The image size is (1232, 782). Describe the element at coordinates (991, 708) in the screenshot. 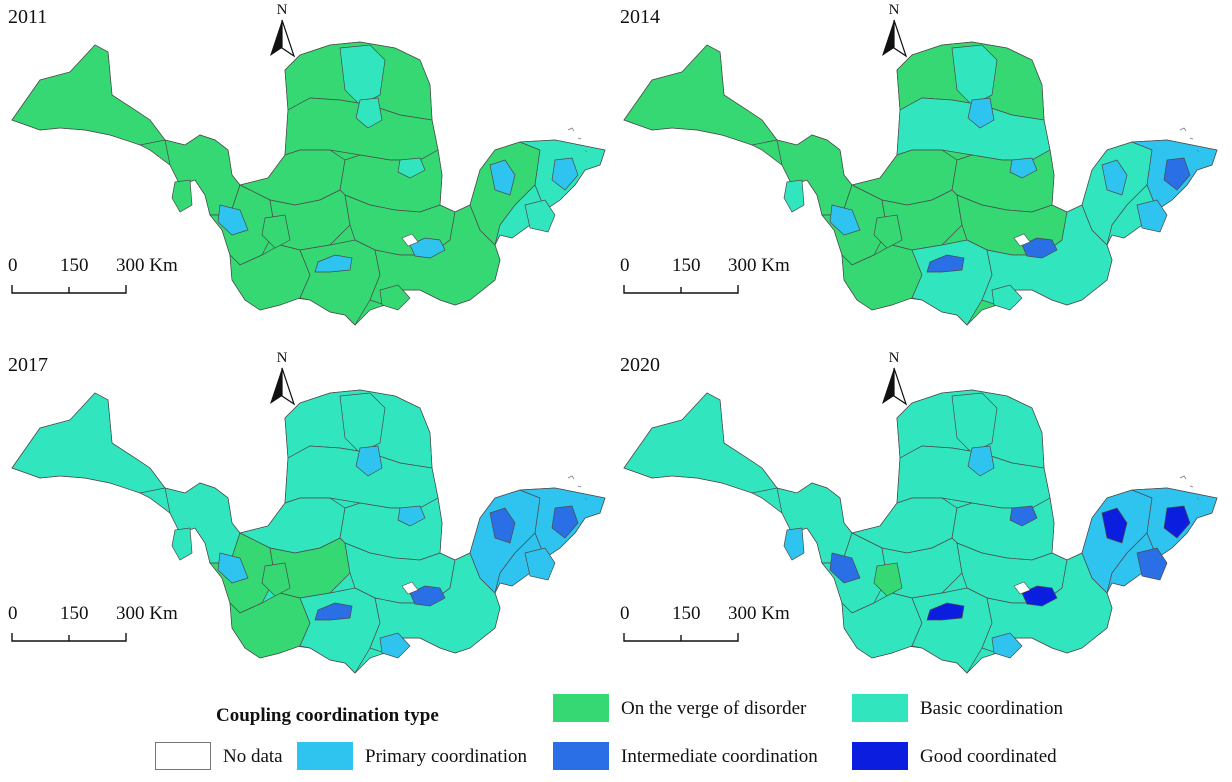

I see `legend-label-basic: Basic coordination` at that location.